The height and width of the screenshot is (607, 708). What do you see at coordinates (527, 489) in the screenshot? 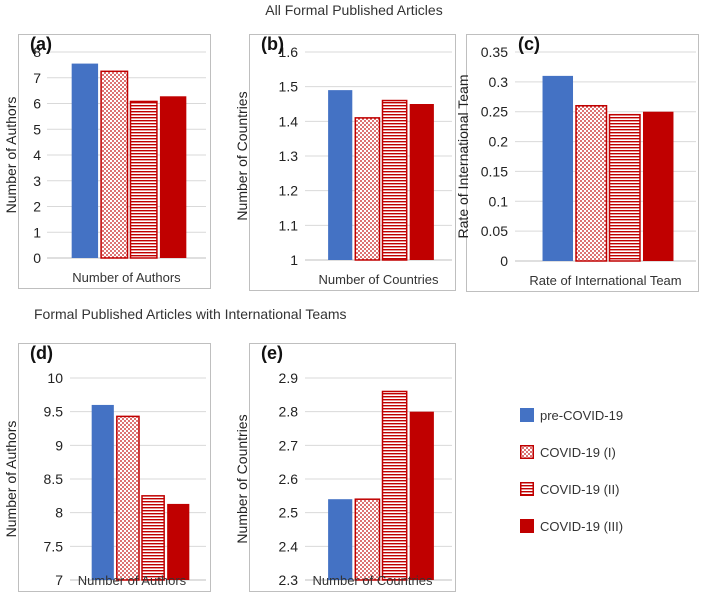
I see `legend-swatch-c2` at bounding box center [527, 489].